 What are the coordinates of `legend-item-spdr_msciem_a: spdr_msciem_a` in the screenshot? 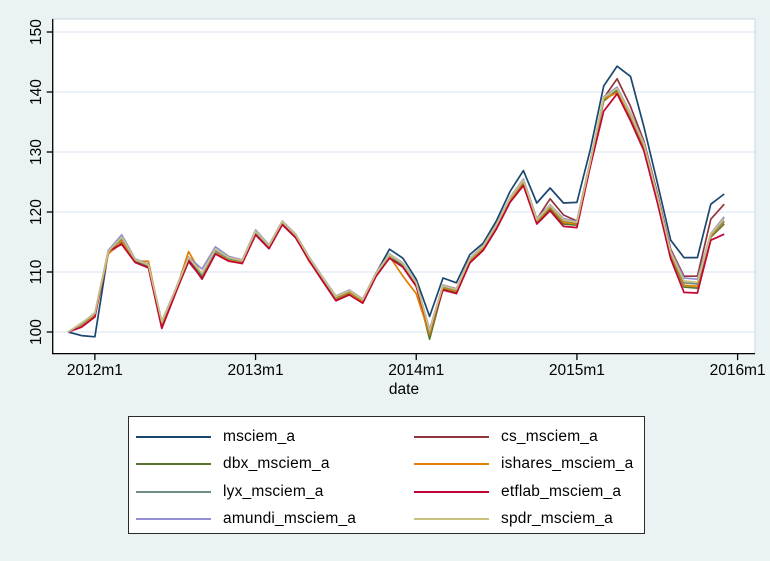 It's located at (529, 519).